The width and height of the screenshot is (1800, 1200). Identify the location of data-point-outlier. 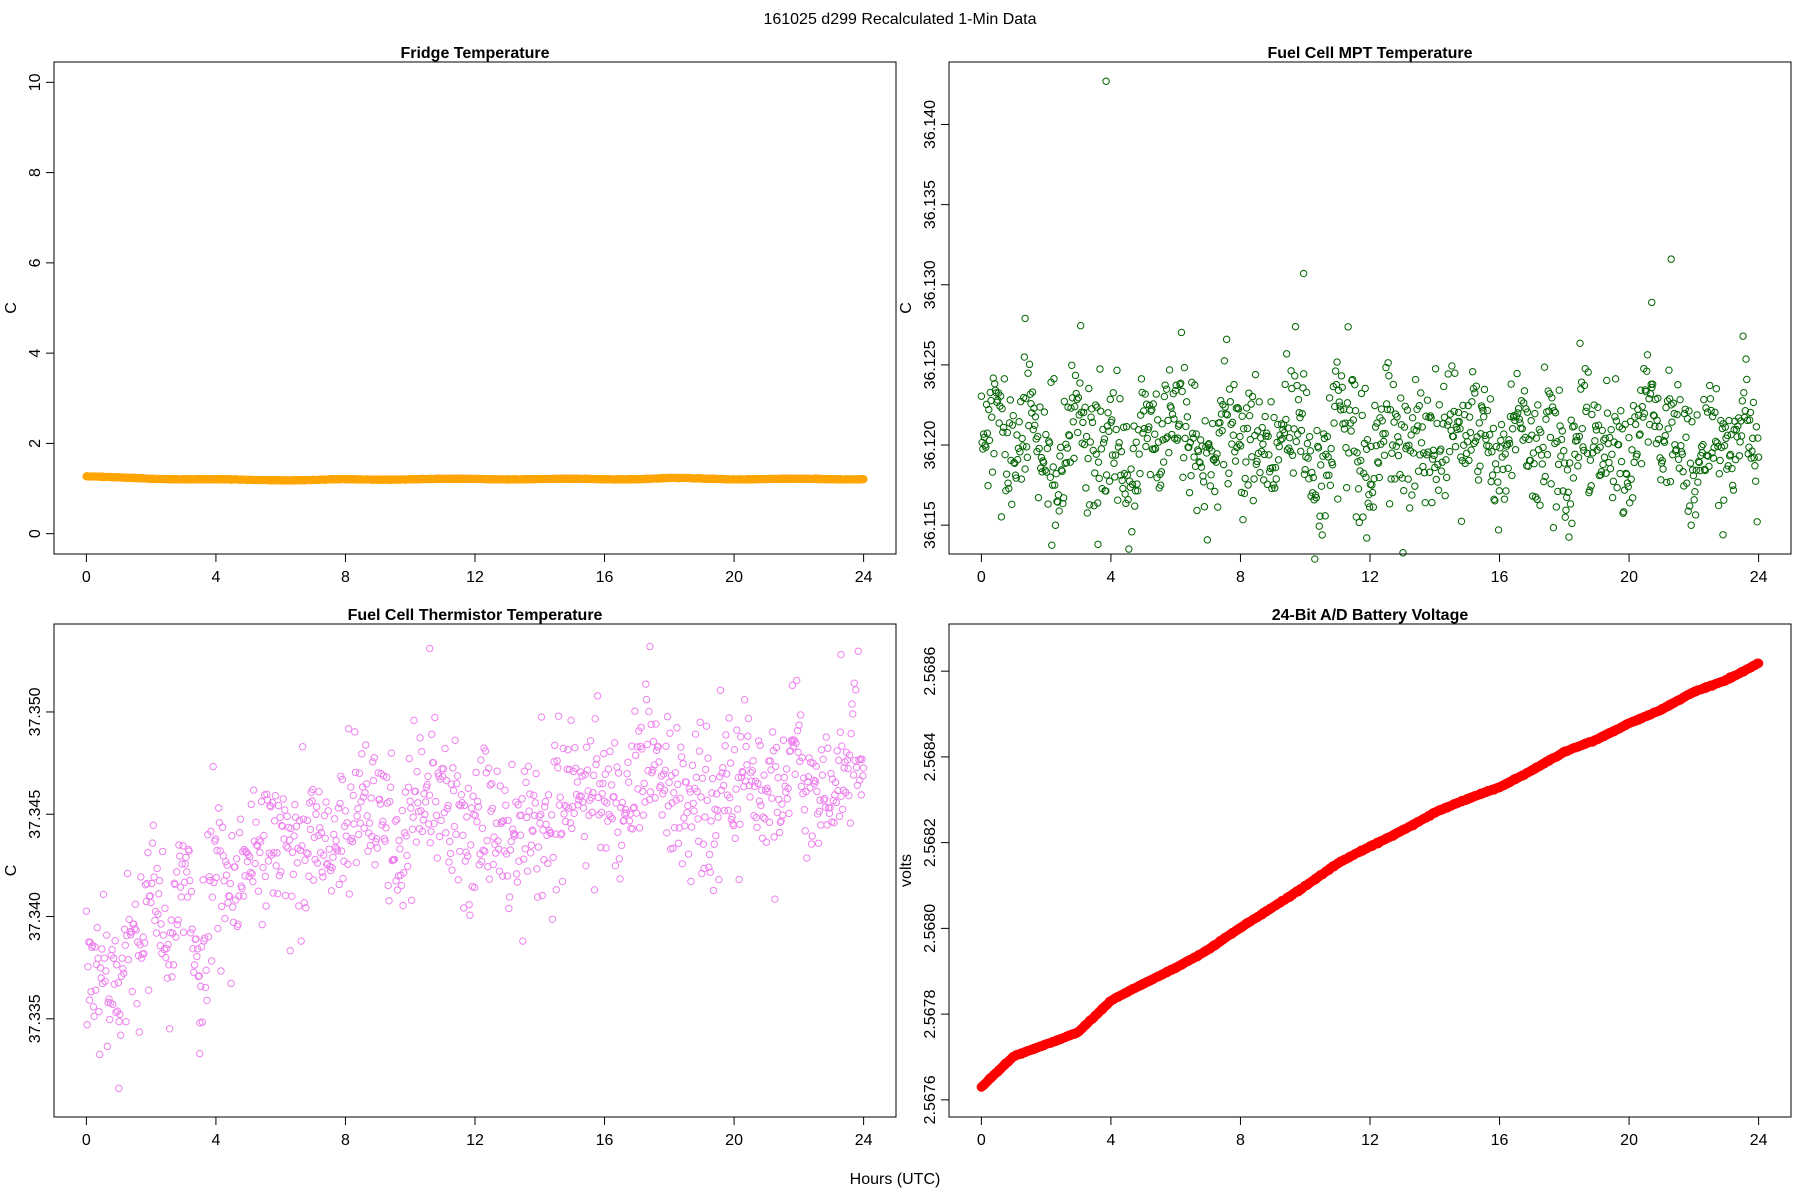
(429, 648).